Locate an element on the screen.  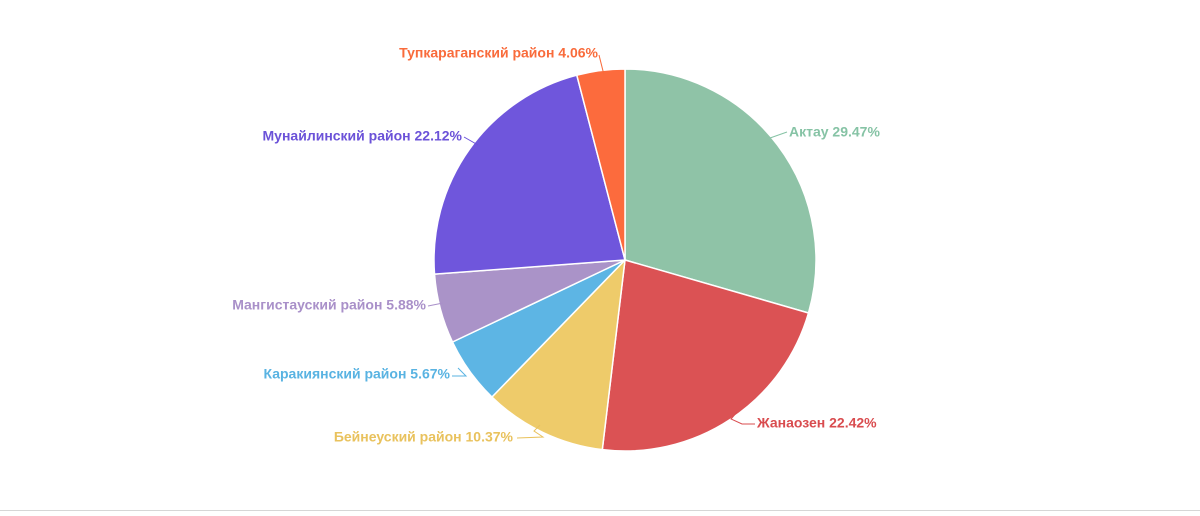
slice-label-3: Бейнеуский район 10.37% is located at coordinates (424, 437).